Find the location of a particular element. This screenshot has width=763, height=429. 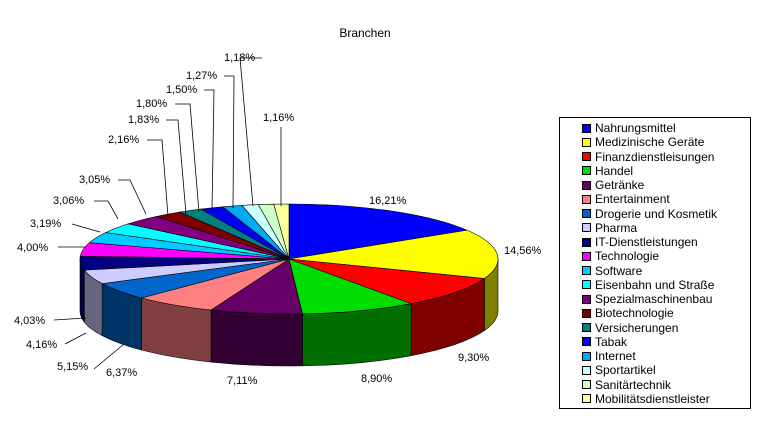

legend-label: Medizinische Geräte is located at coordinates (650, 142).